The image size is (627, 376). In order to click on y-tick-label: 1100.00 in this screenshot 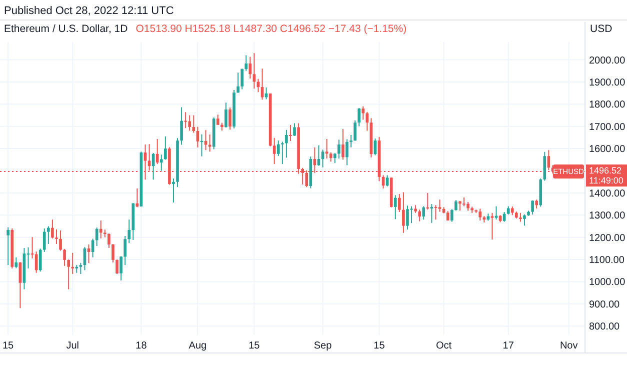, I will do `click(607, 260)`.